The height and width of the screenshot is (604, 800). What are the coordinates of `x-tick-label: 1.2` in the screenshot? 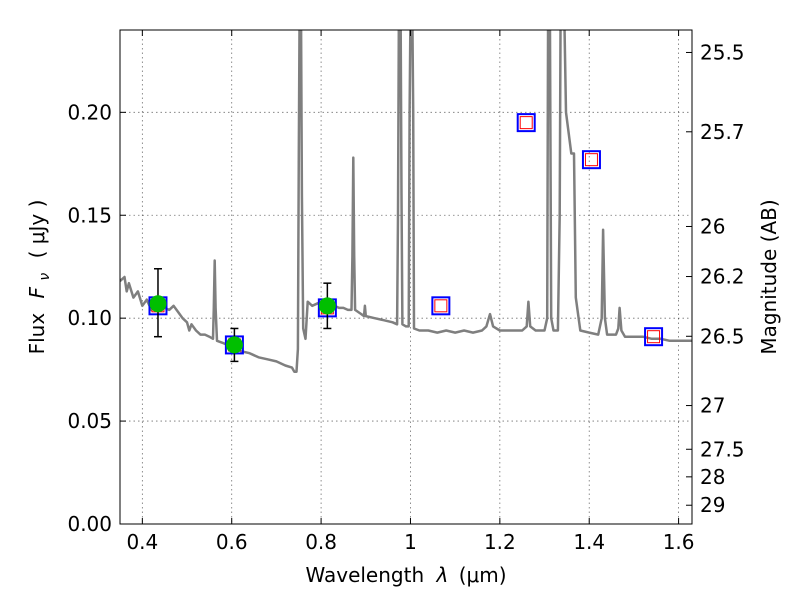 It's located at (500, 542).